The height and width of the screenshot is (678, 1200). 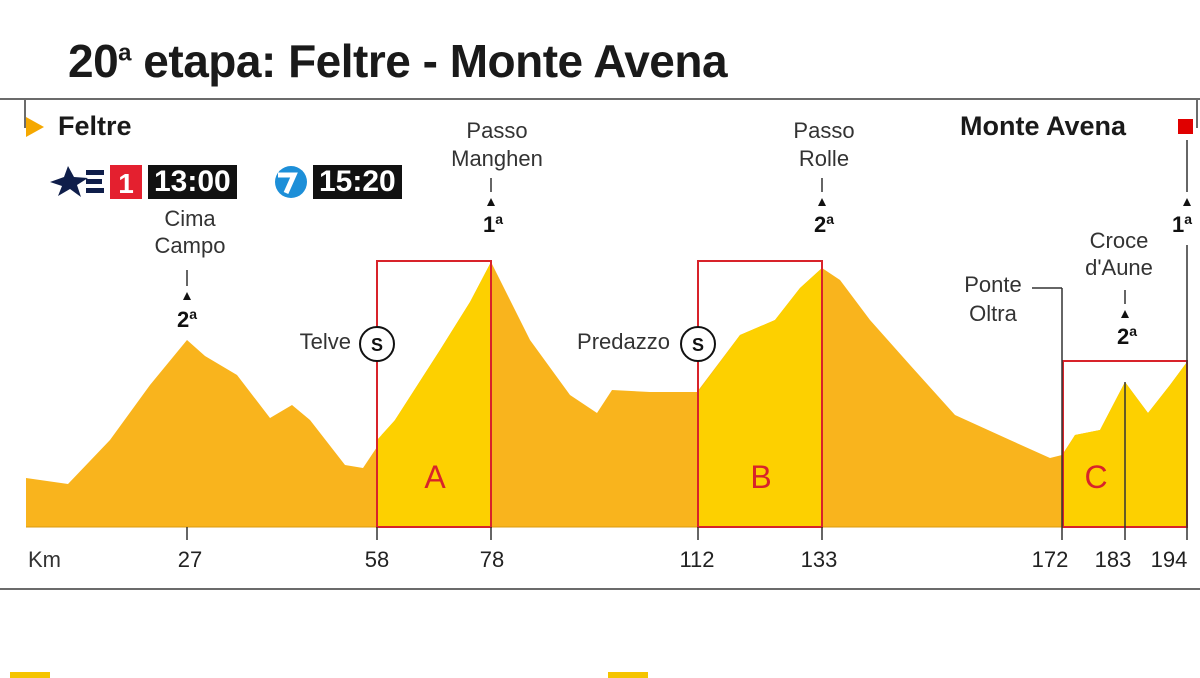 What do you see at coordinates (696, 559) in the screenshot?
I see `km-mark: 112` at bounding box center [696, 559].